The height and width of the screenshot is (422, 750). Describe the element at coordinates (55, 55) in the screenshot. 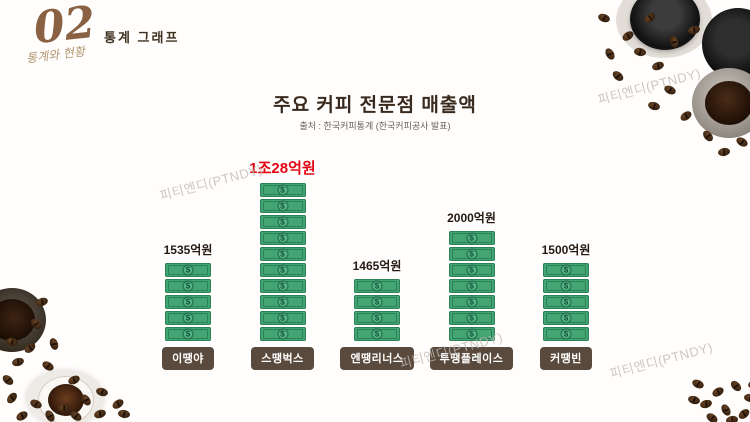

I see `section-script-text: 통계와 현황` at that location.